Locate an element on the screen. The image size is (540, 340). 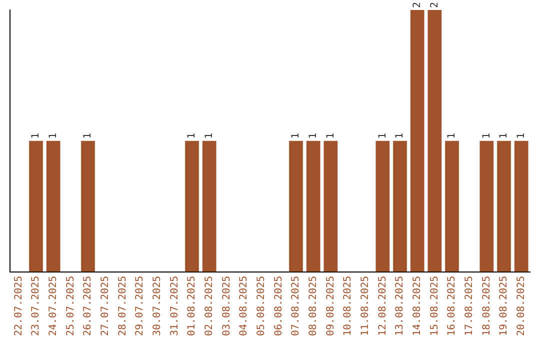
x-tick-label: 30.07.2025 is located at coordinates (157, 306).